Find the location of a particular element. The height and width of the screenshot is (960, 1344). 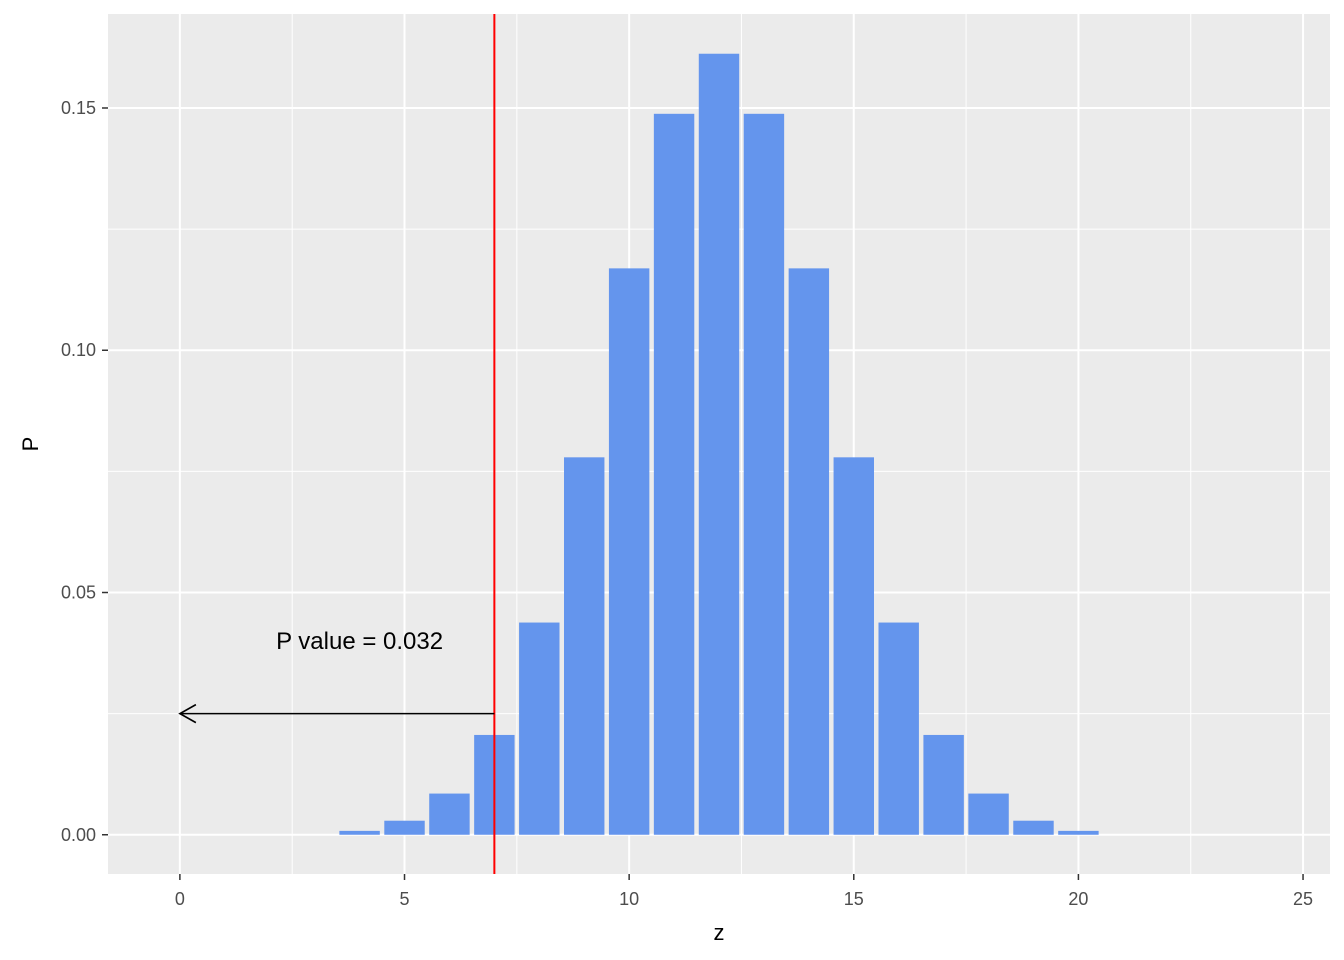

x-axis: 0 5 10 15 20 25 is located at coordinates (744, 891).